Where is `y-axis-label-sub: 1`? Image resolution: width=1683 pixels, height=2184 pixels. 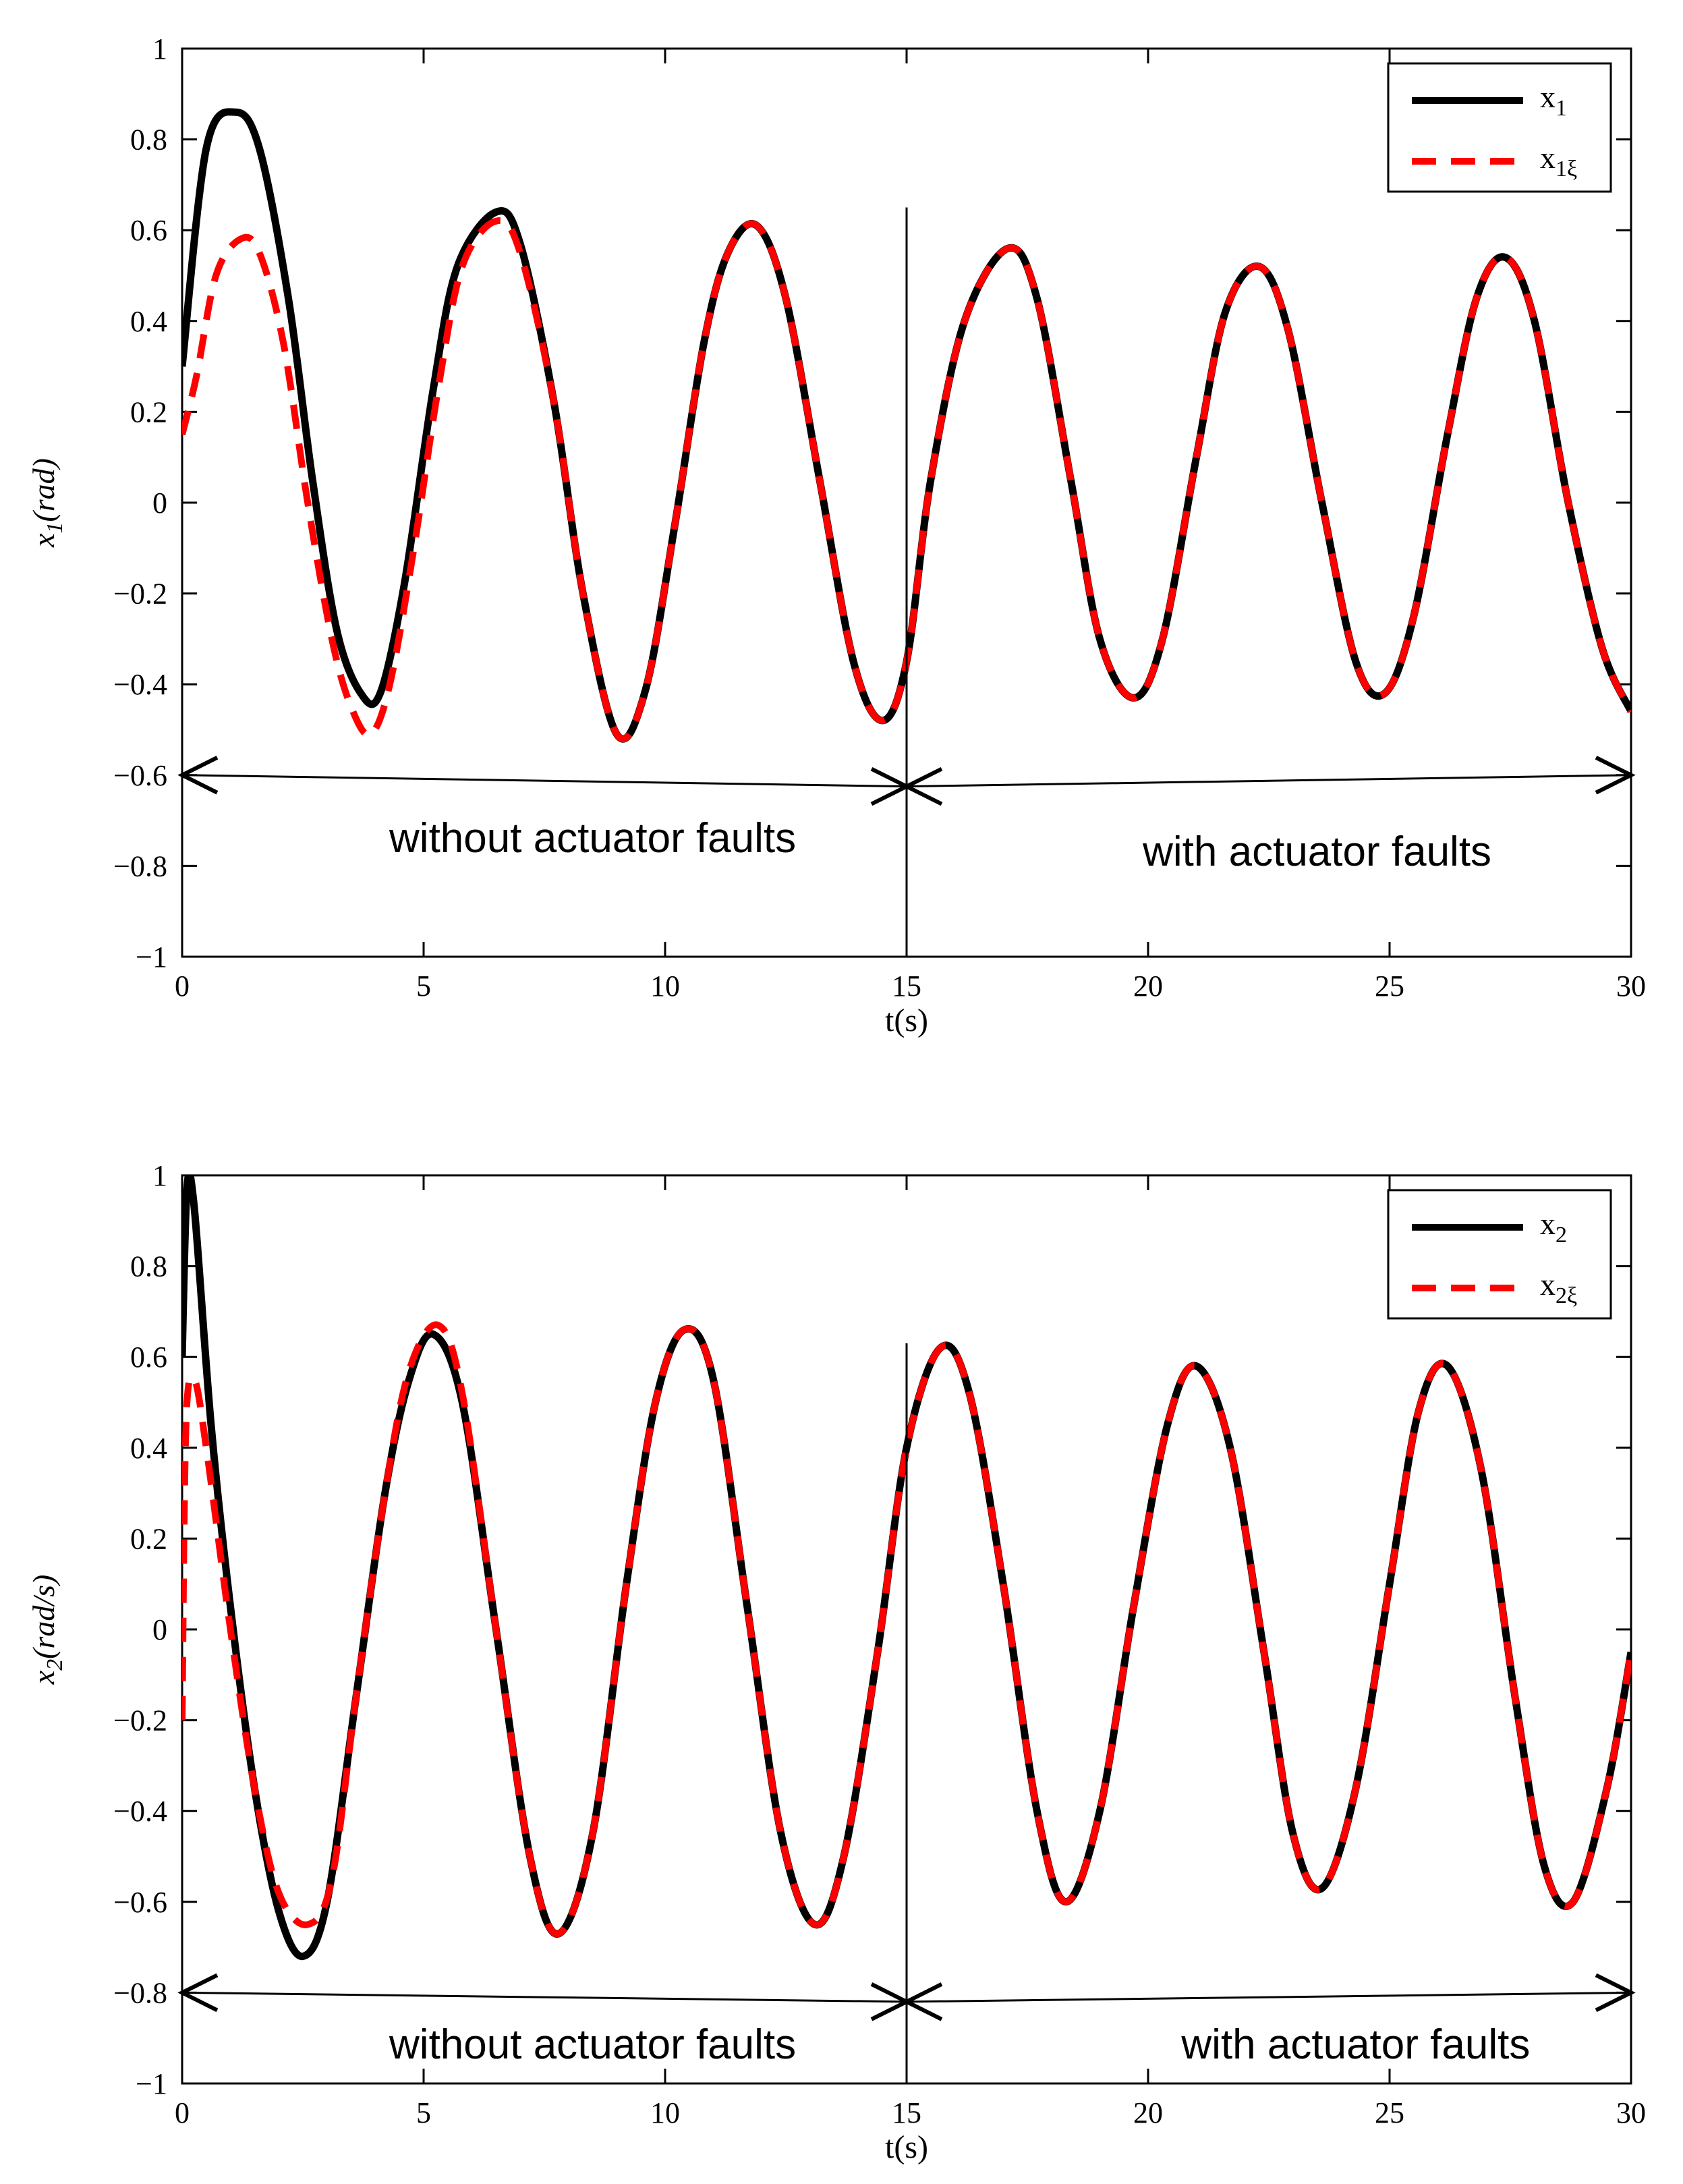 y-axis-label-sub: 1 is located at coordinates (54, 528).